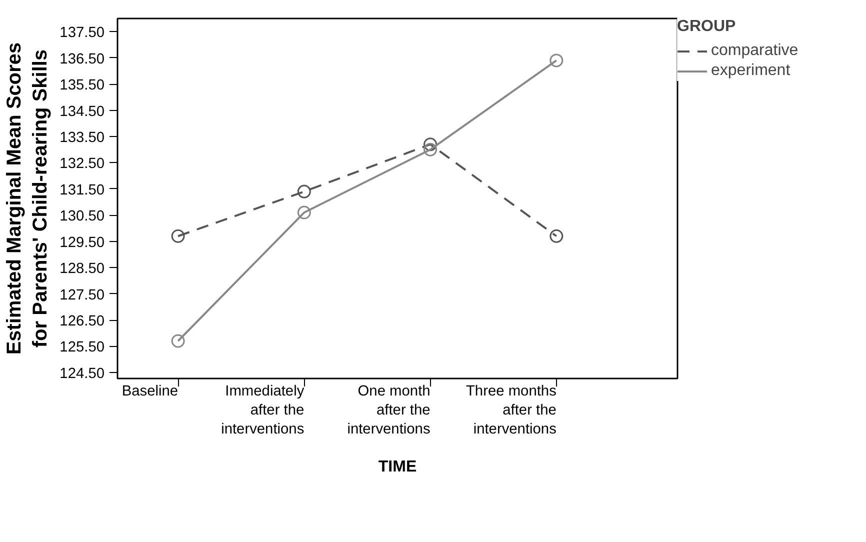 The height and width of the screenshot is (542, 866). I want to click on x-tick-label: Baseline, so click(150, 392).